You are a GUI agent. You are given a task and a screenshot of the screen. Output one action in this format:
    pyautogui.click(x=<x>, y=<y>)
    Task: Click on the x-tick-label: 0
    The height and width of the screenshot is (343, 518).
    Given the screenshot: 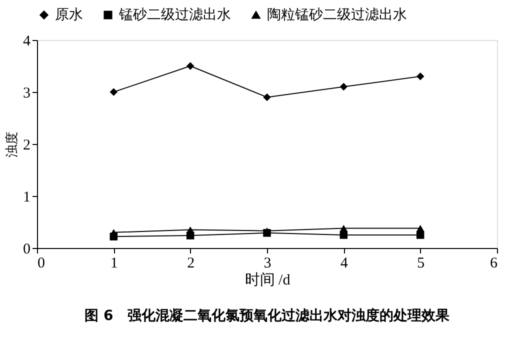 What is the action you would take?
    pyautogui.click(x=41, y=264)
    